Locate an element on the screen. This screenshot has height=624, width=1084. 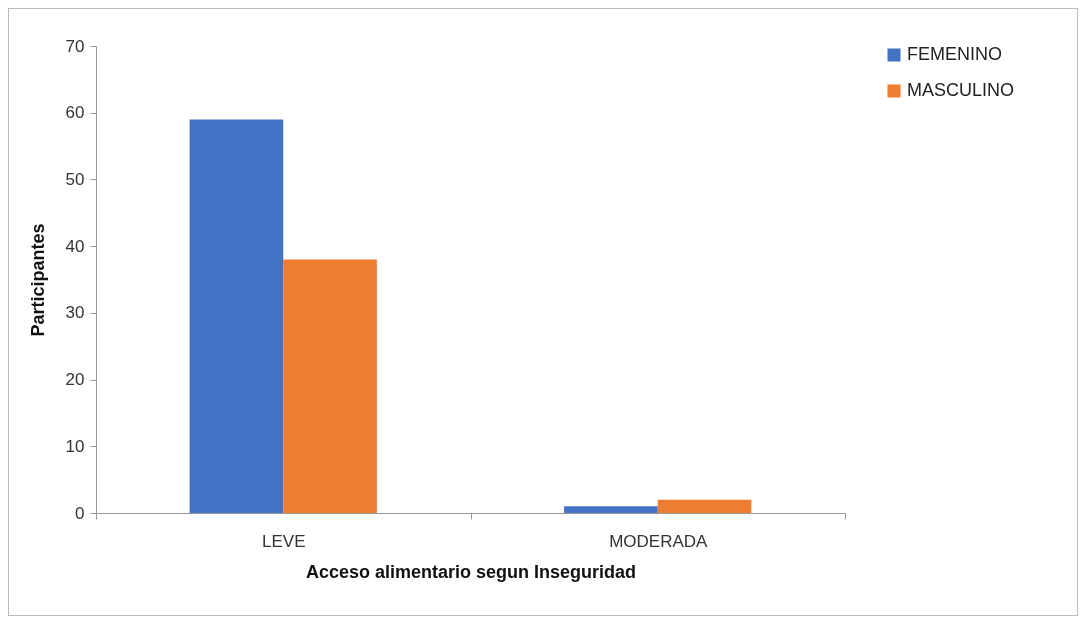
y-tick-label: 60 is located at coordinates (75, 113).